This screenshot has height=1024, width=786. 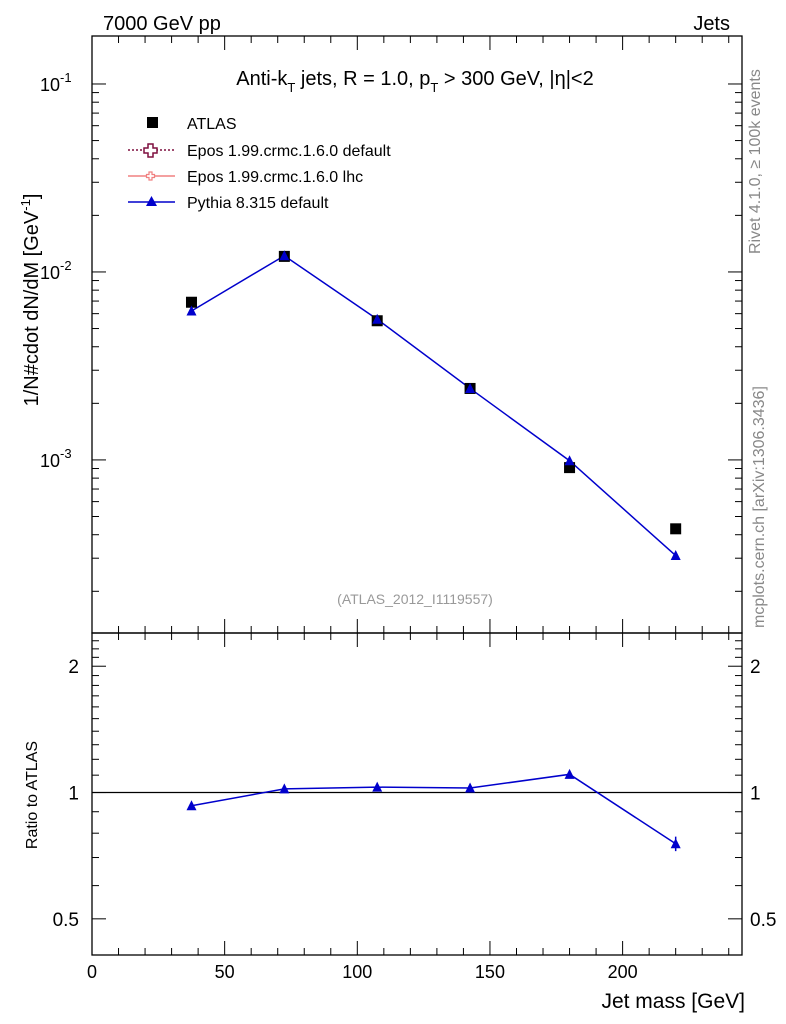 What do you see at coordinates (151, 201) in the screenshot?
I see `legend-marker-pythia` at bounding box center [151, 201].